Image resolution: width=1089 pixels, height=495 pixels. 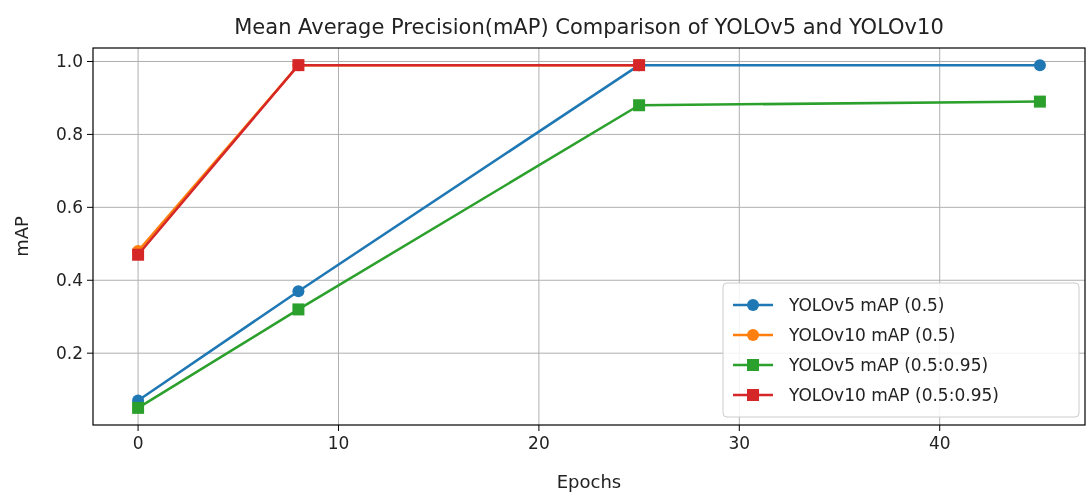 I want to click on x-tick-label: 40, so click(x=939, y=443).